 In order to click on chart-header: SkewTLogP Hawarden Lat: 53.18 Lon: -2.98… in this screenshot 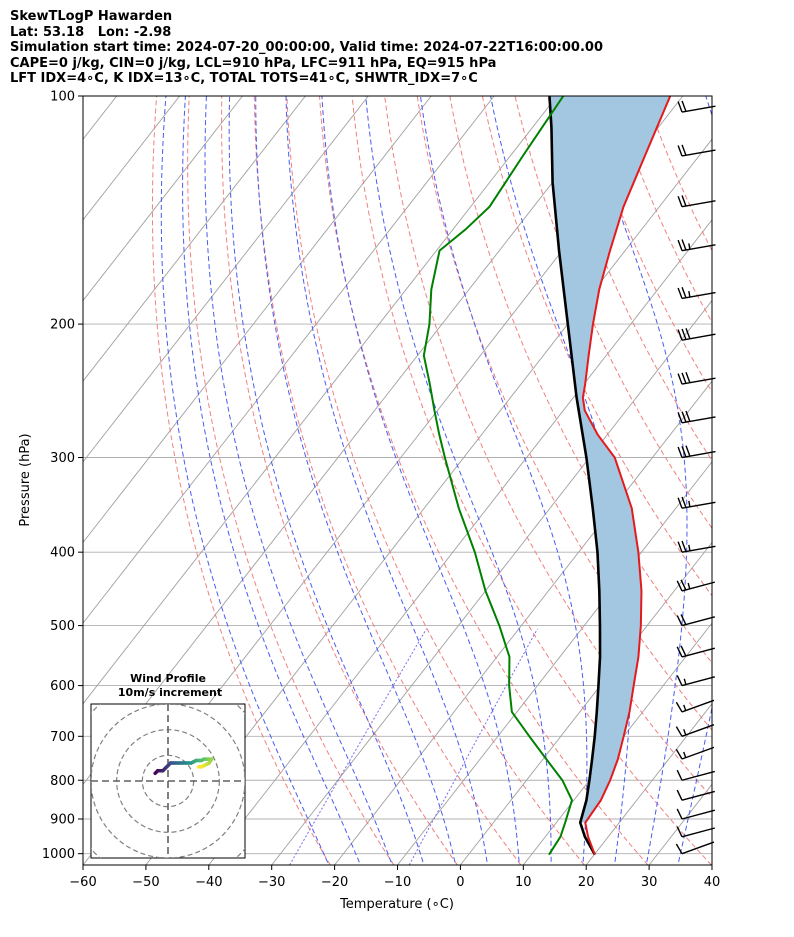, I will do `click(306, 48)`.